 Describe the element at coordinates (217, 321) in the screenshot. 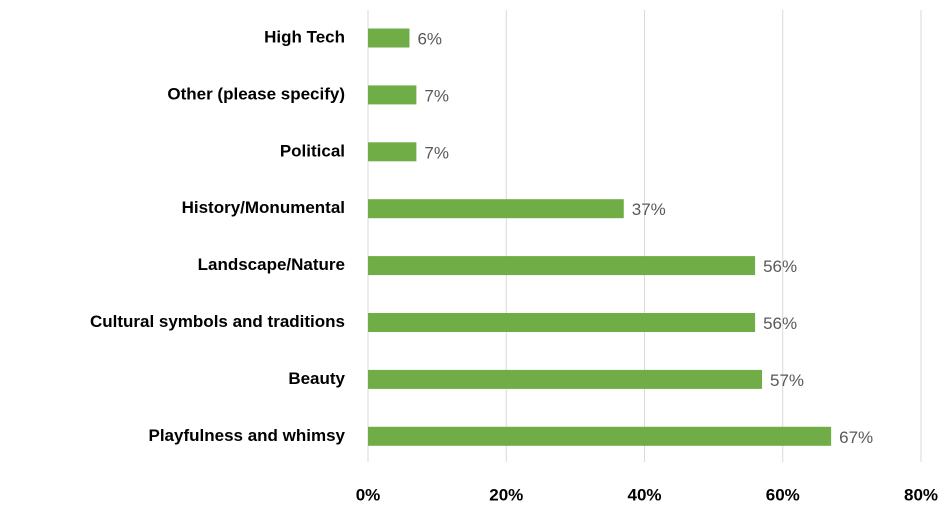

I see `category-label: Cultural symbols and traditions` at that location.